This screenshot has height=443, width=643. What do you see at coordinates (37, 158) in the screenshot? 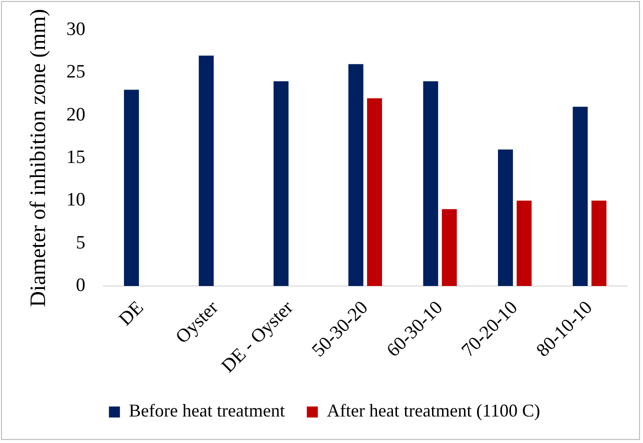
I see `y-axis-title: Diameter of inhibition zone (mm)` at bounding box center [37, 158].